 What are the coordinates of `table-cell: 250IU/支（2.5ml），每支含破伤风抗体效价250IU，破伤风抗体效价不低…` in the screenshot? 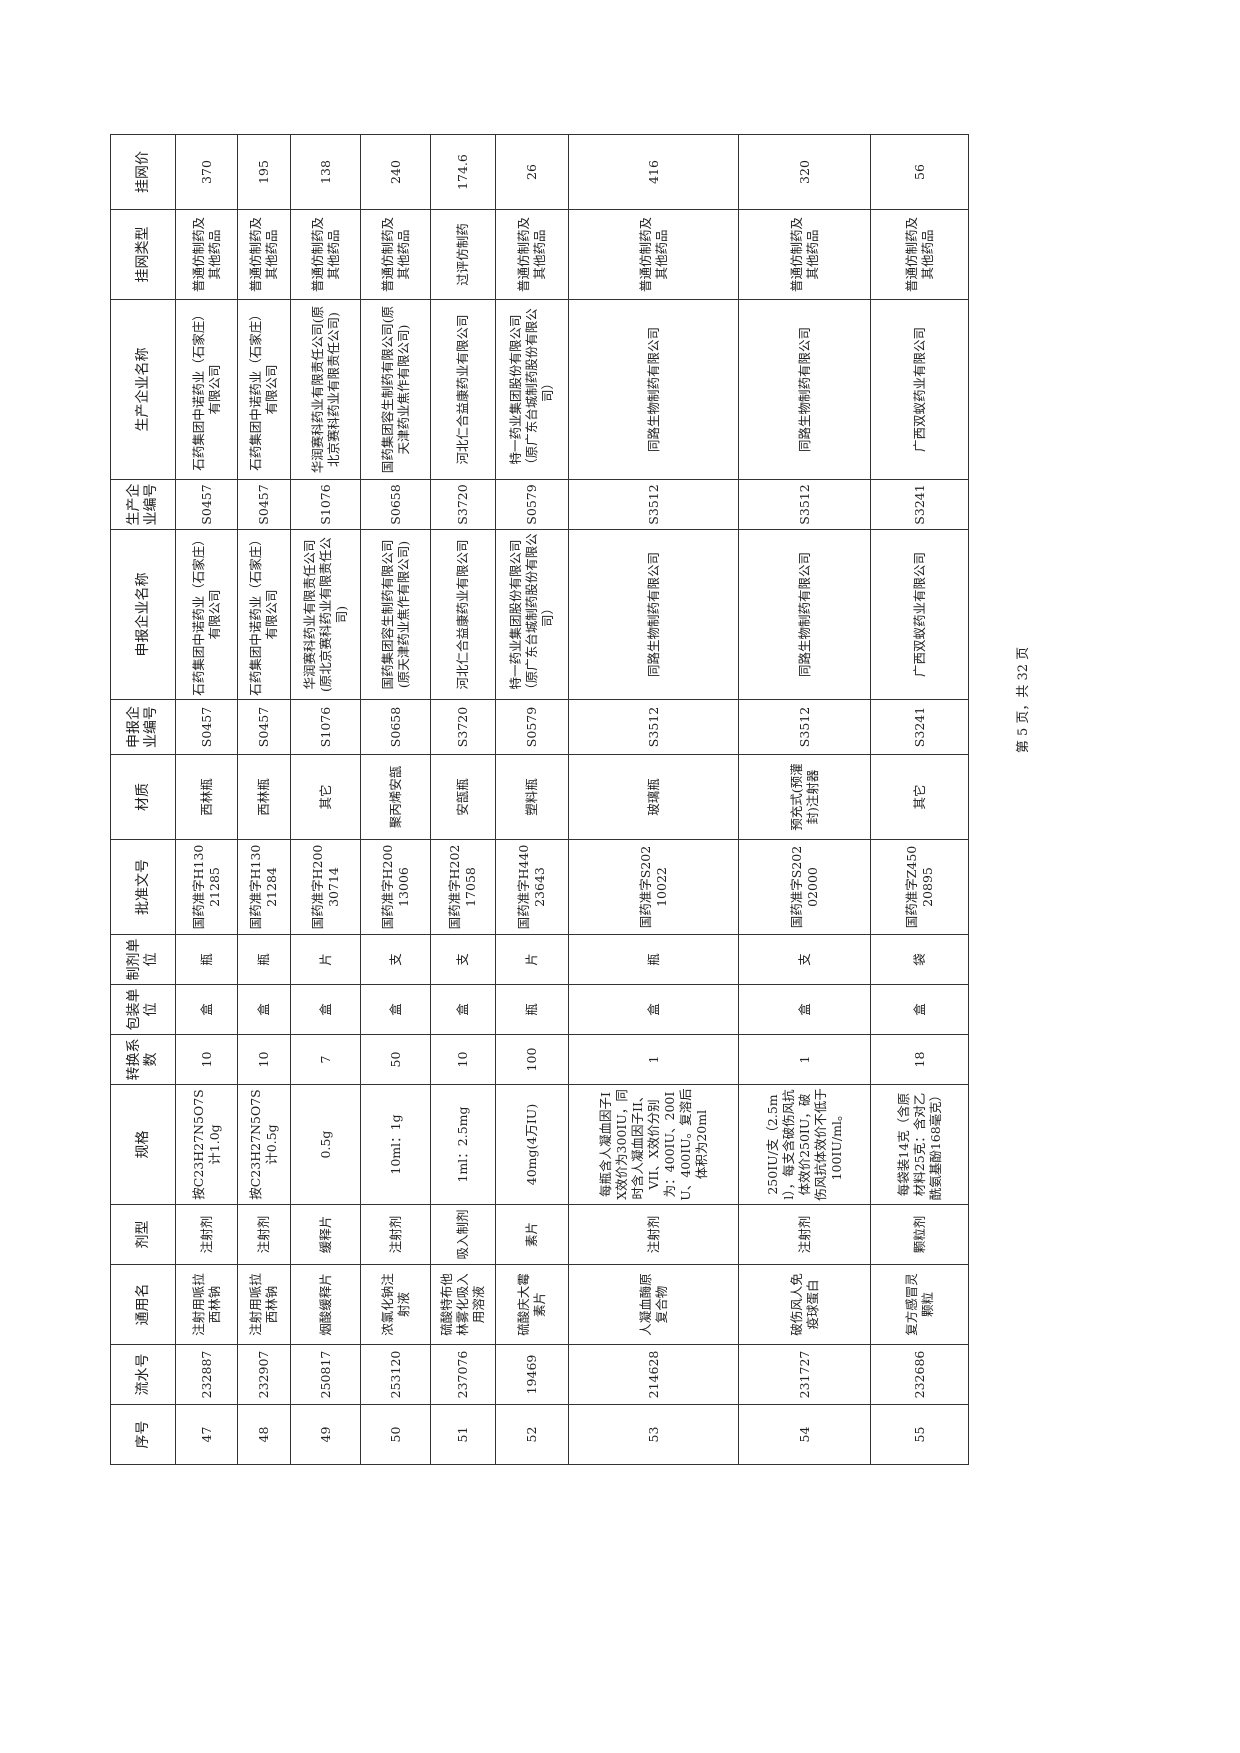 It's located at (804, 1144).